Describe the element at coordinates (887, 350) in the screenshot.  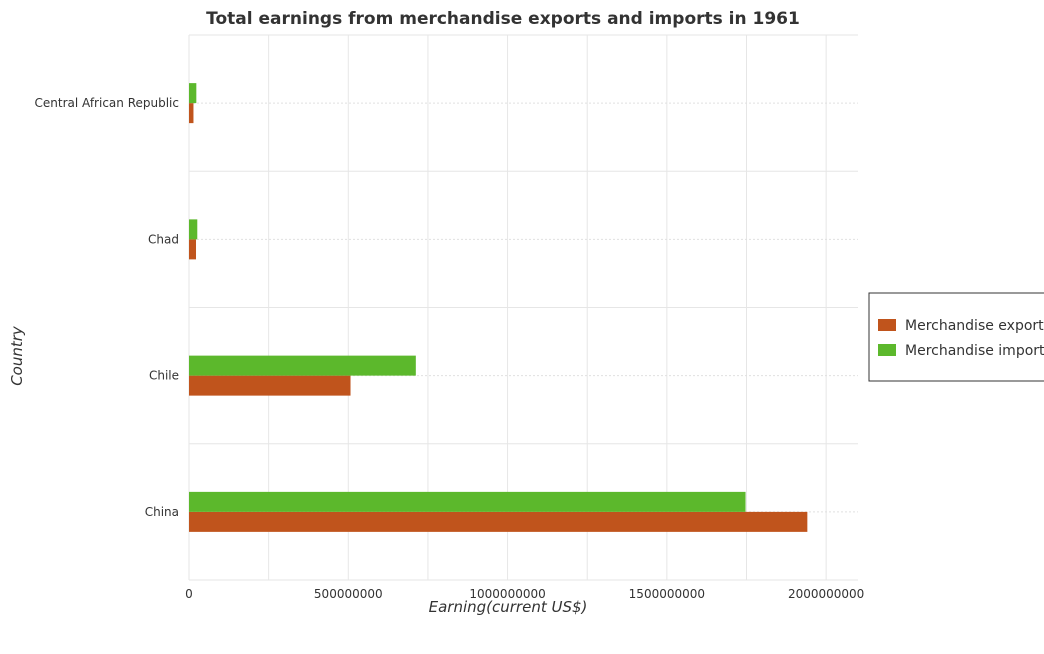
I see `legend-swatch-imports` at that location.